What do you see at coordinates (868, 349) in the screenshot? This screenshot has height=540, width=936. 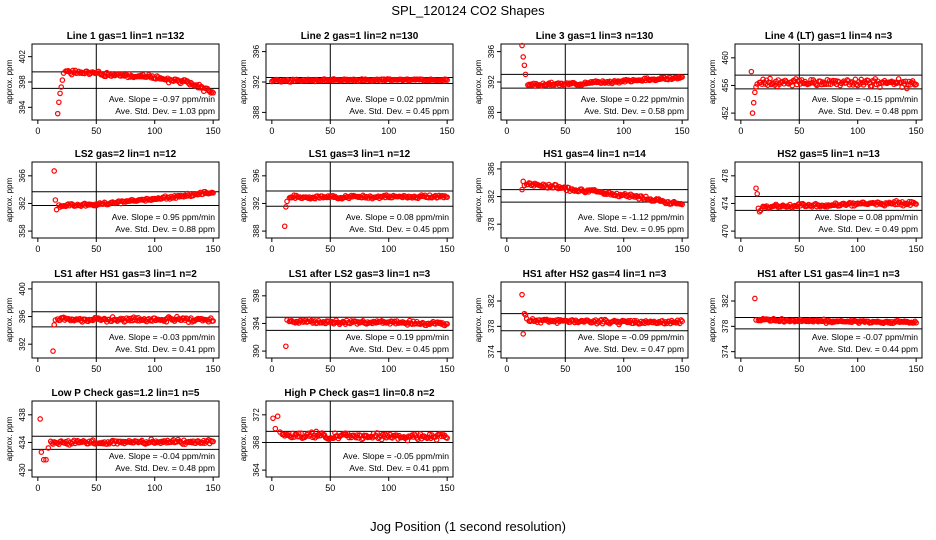 I see `stddev-annotation: Ave. Std. Dev. = 0.44 ppm` at bounding box center [868, 349].